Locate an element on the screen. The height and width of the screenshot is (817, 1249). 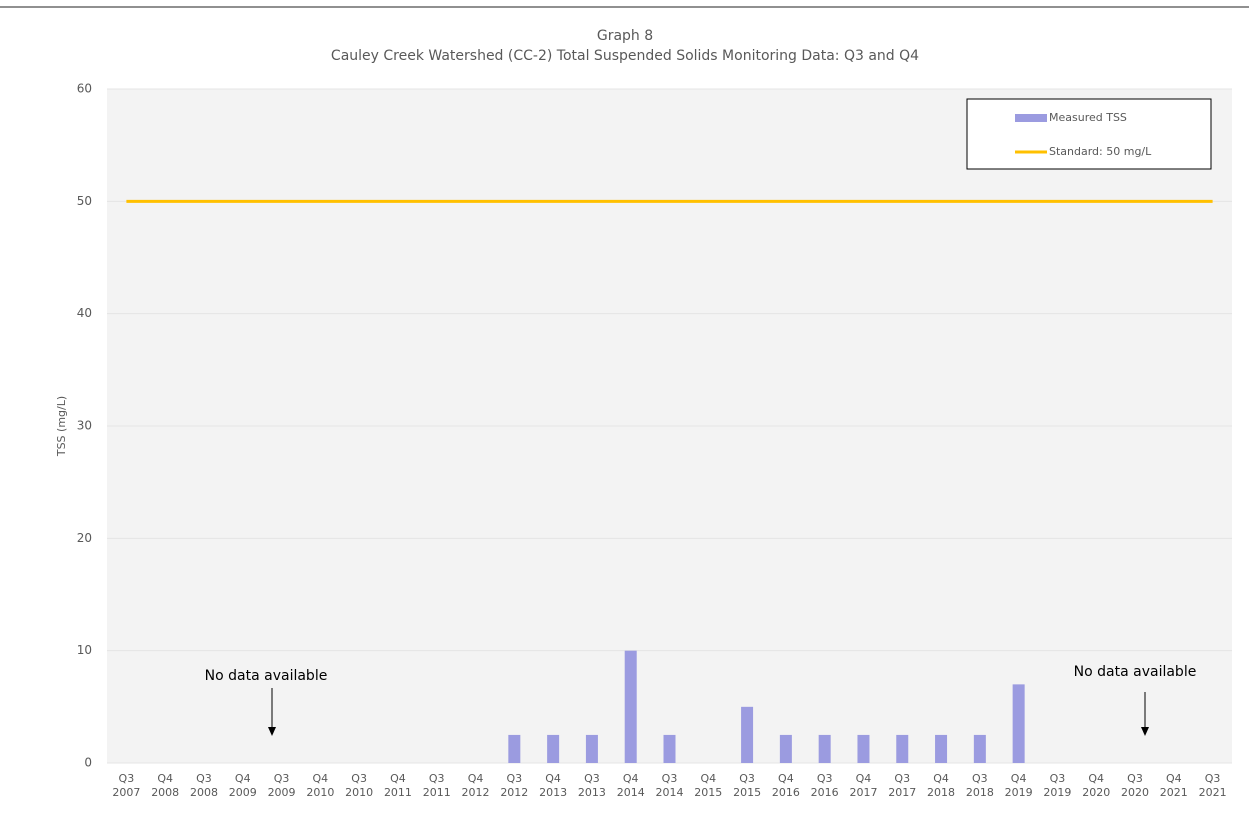
y-tick-label: 20 is located at coordinates (84, 538).